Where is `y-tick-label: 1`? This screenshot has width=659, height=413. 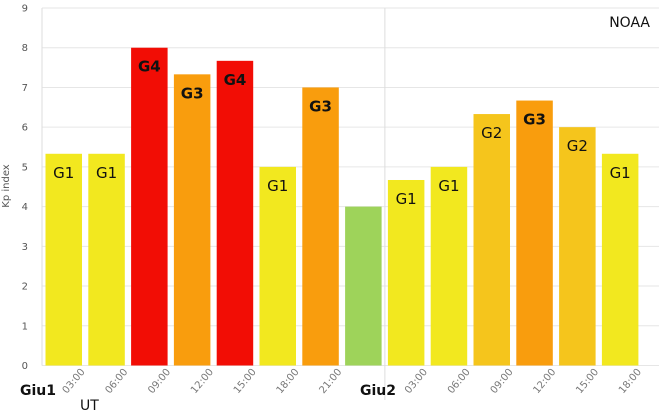
y-tick-label: 1 is located at coordinates (25, 326).